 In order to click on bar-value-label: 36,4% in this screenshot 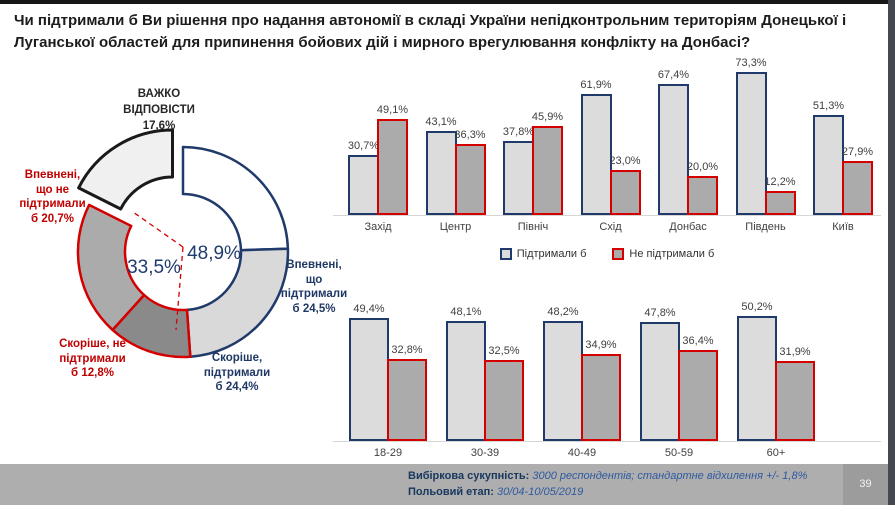, I will do `click(698, 341)`.